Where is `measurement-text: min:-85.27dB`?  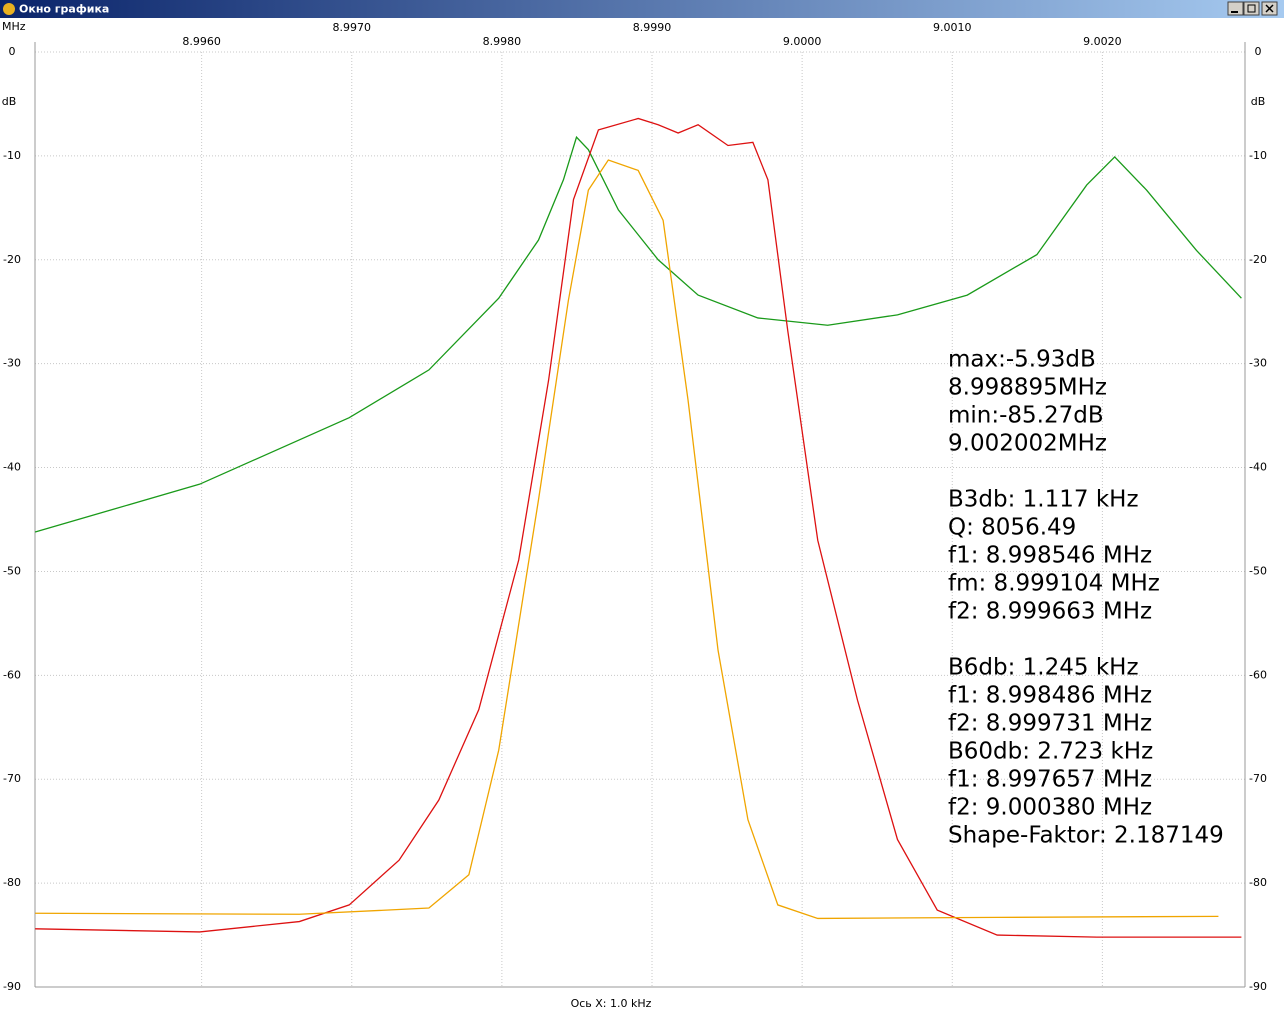
measurement-text: min:-85.27dB is located at coordinates (1026, 416).